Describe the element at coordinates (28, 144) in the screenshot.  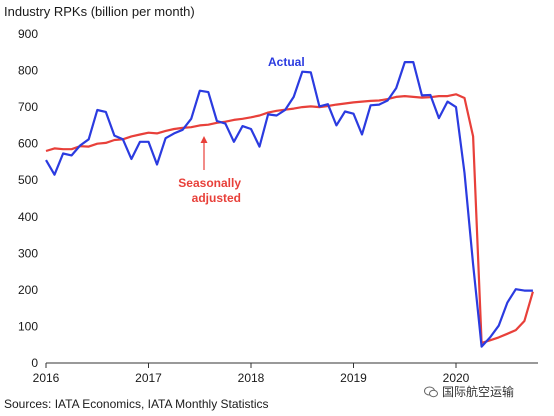
I see `y-tick-label: 600` at that location.